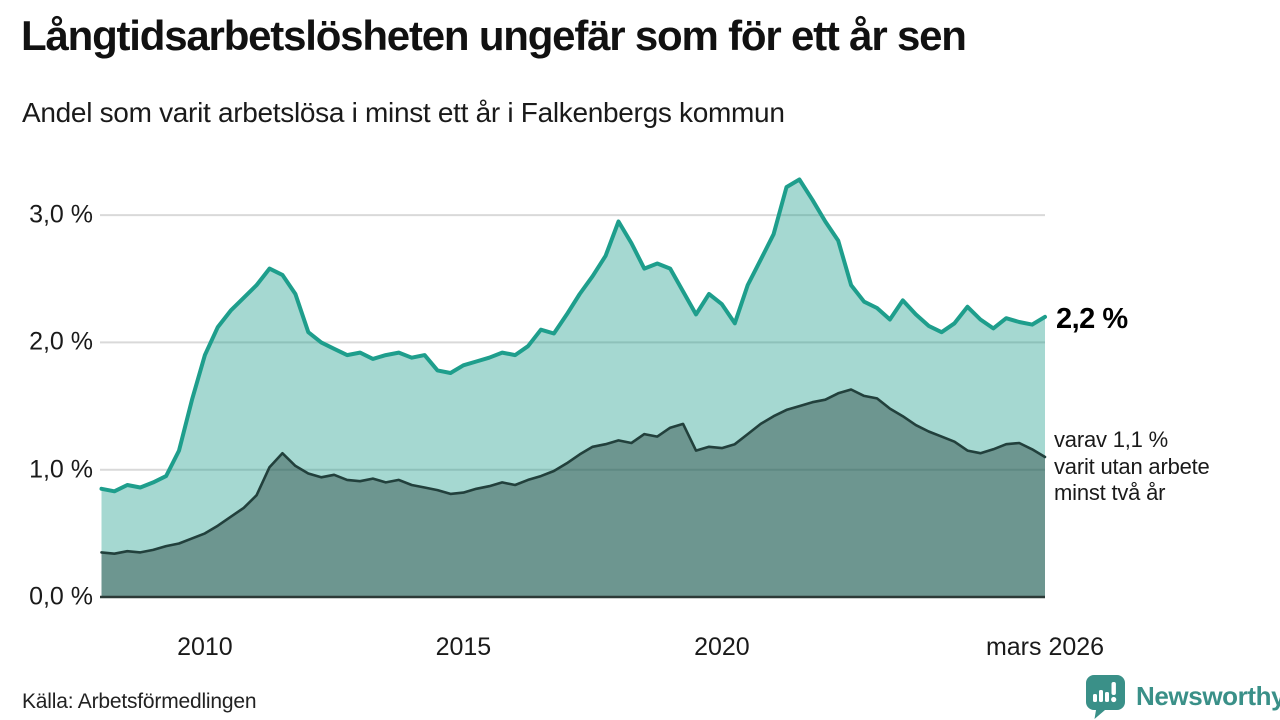 The image size is (1280, 720). I want to click on x-tick-label: mars 2026, so click(1045, 647).